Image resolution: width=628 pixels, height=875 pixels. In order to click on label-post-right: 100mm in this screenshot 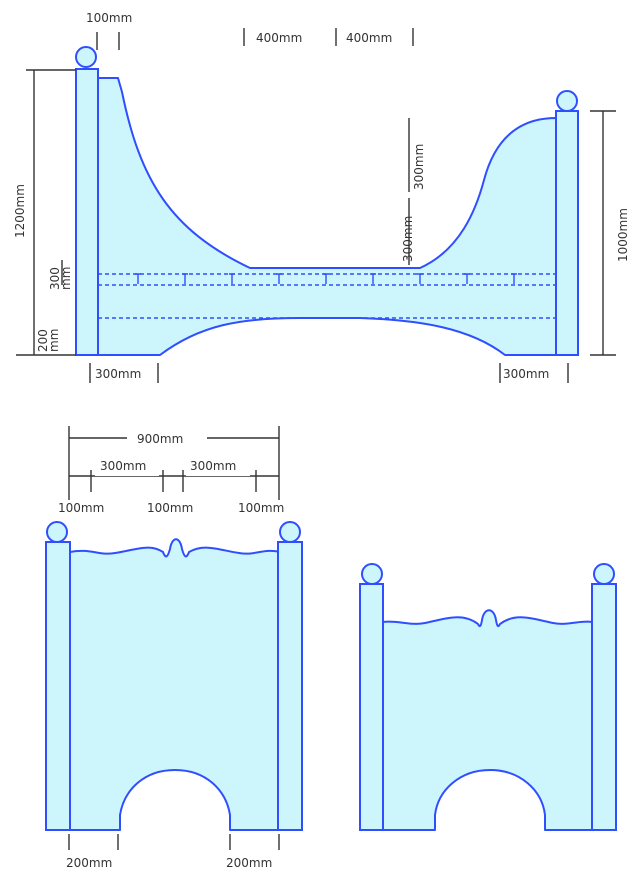, I will do `click(261, 508)`.